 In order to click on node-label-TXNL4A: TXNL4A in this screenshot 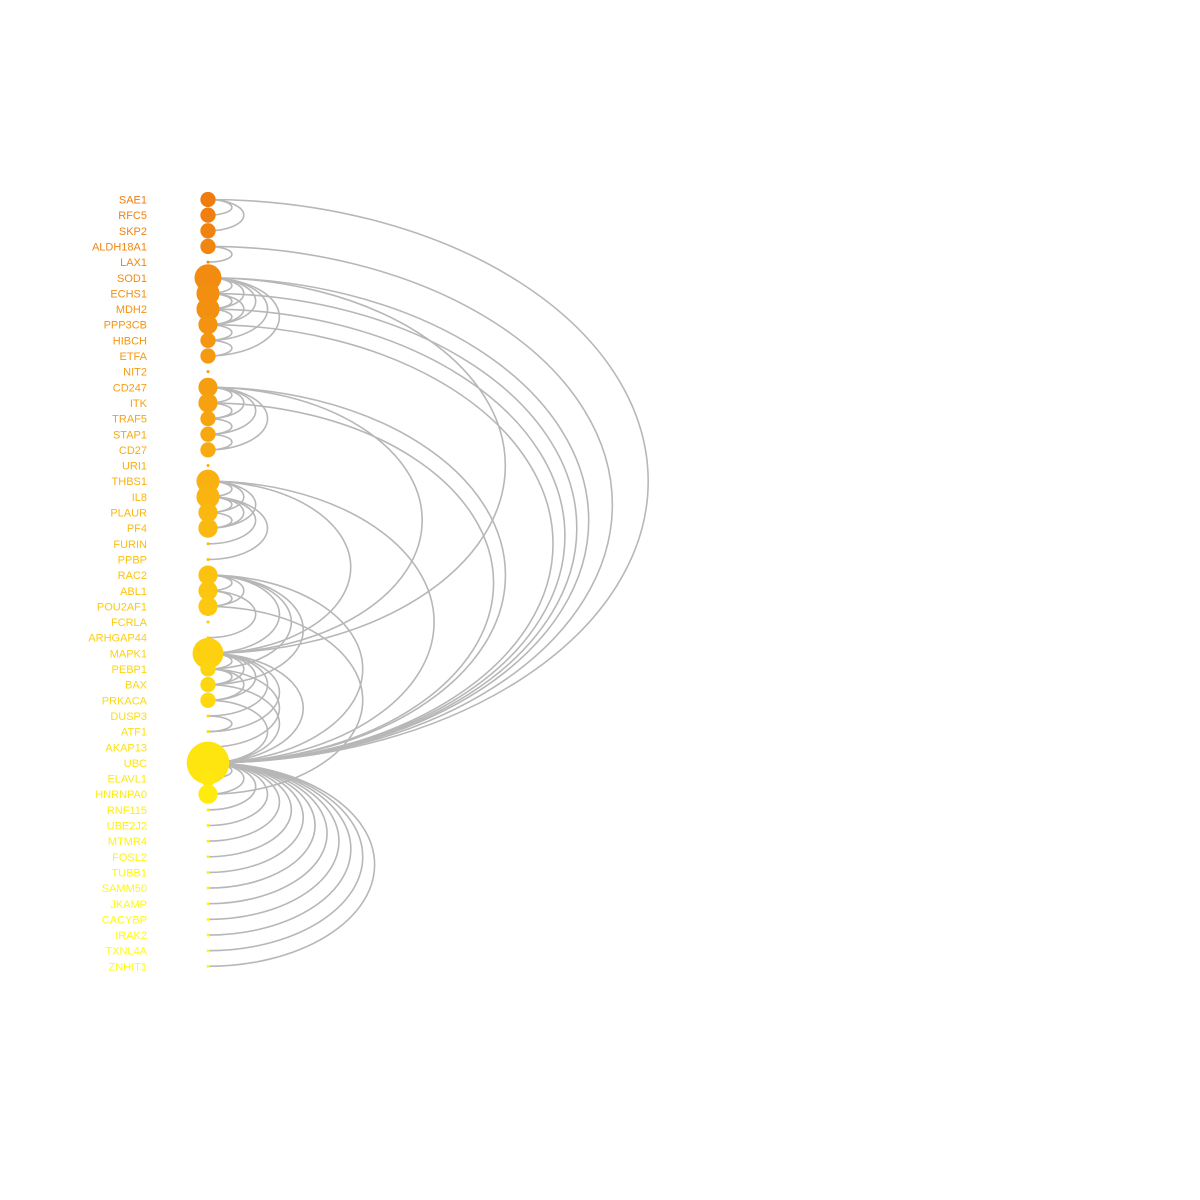, I will do `click(126, 952)`.